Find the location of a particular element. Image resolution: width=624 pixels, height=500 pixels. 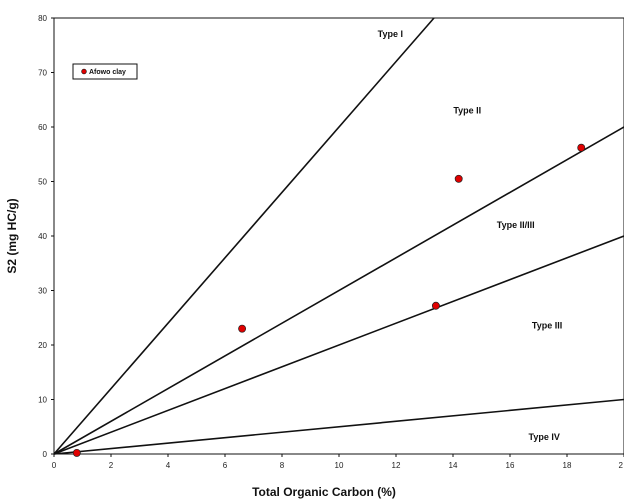

y-tick-label: 70 is located at coordinates (42, 73).